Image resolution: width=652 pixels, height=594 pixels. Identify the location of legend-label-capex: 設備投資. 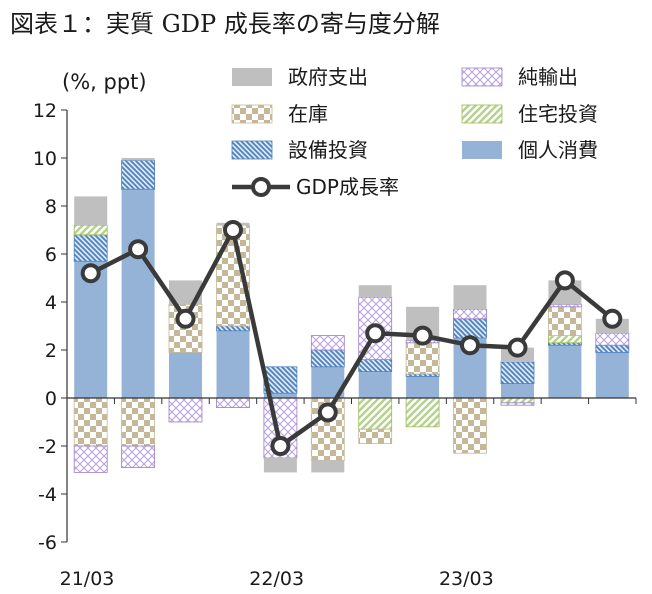
(328, 150).